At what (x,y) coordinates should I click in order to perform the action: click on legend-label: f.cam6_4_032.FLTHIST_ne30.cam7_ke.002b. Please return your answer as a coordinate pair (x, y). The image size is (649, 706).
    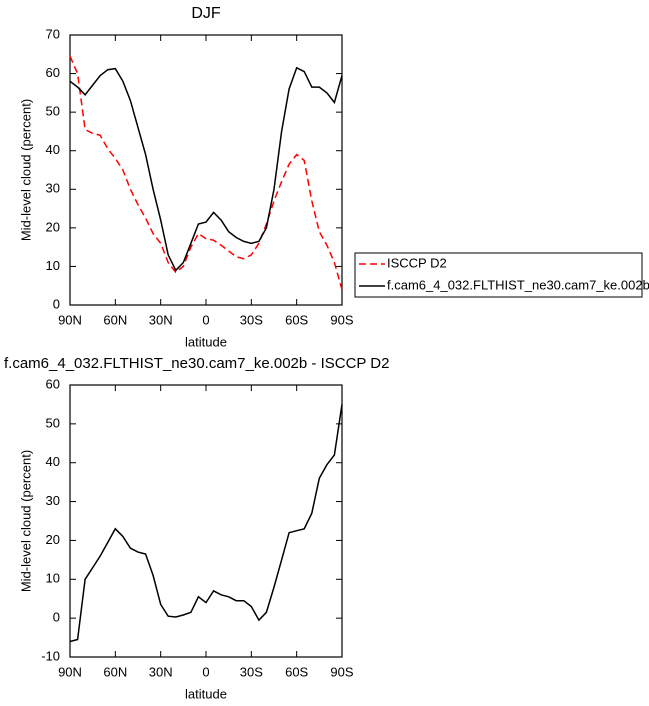
    Looking at the image, I should click on (518, 284).